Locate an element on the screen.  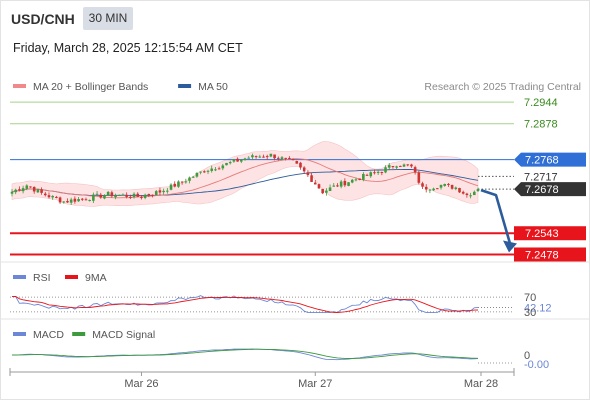
macd-zero-label: 0 is located at coordinates (527, 356).